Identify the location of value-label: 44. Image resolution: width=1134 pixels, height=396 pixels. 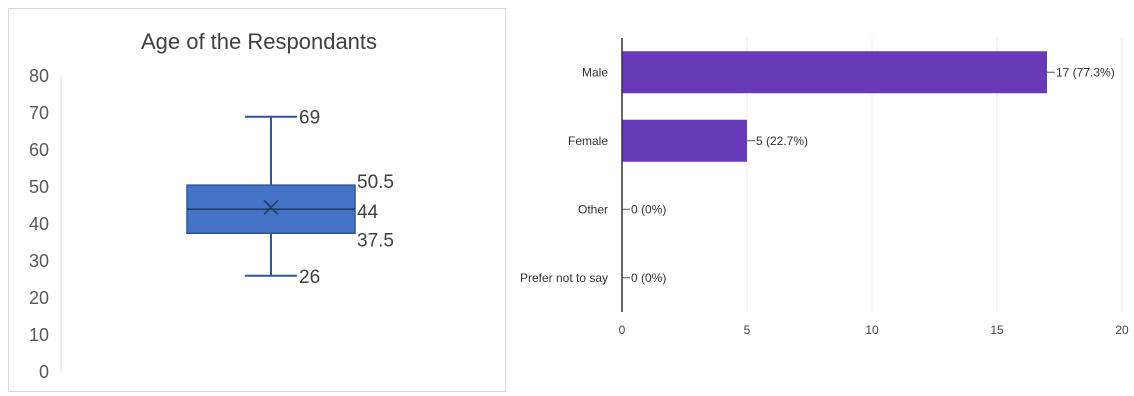
(368, 212).